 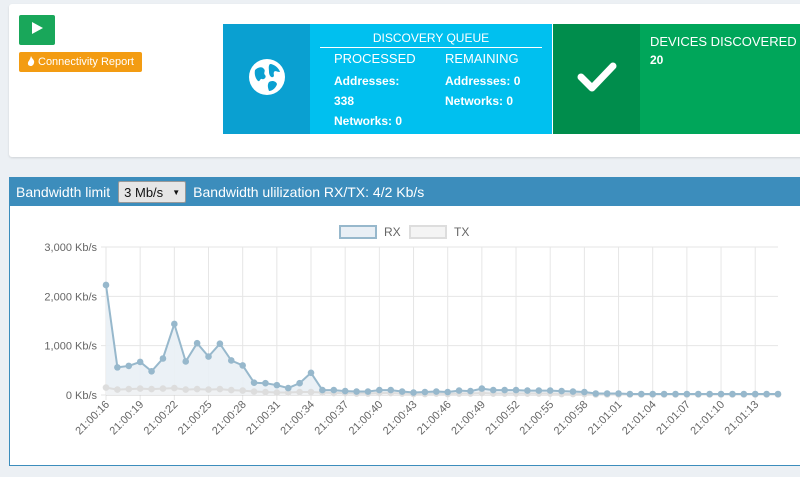 I want to click on remaining-column: REMAINING Addresses: 0 Networks: 0, so click(x=500, y=81).